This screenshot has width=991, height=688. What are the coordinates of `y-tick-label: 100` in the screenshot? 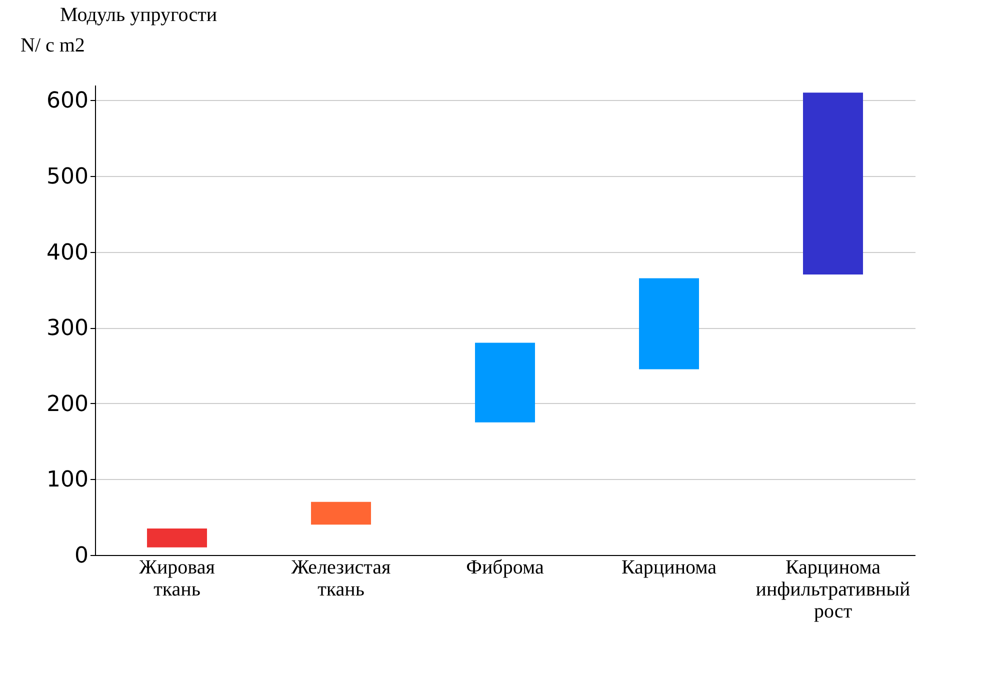 It's located at (67, 480).